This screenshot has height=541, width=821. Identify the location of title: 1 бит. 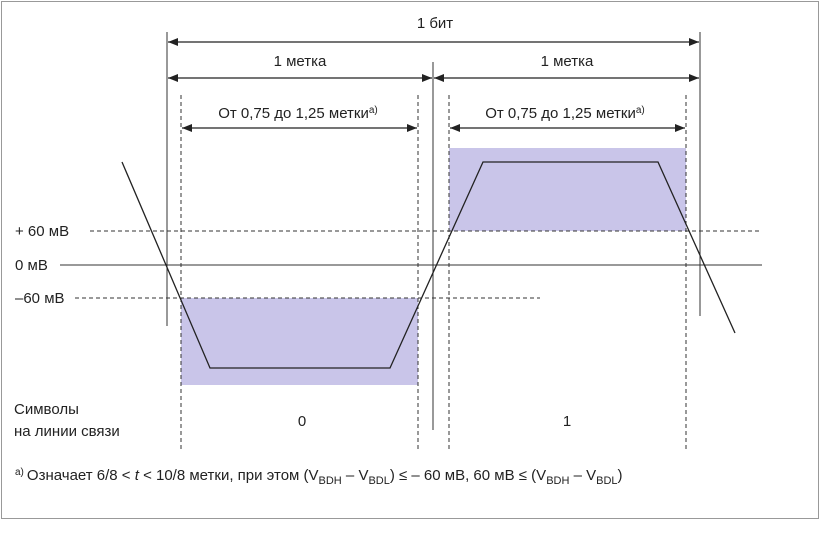
(435, 23).